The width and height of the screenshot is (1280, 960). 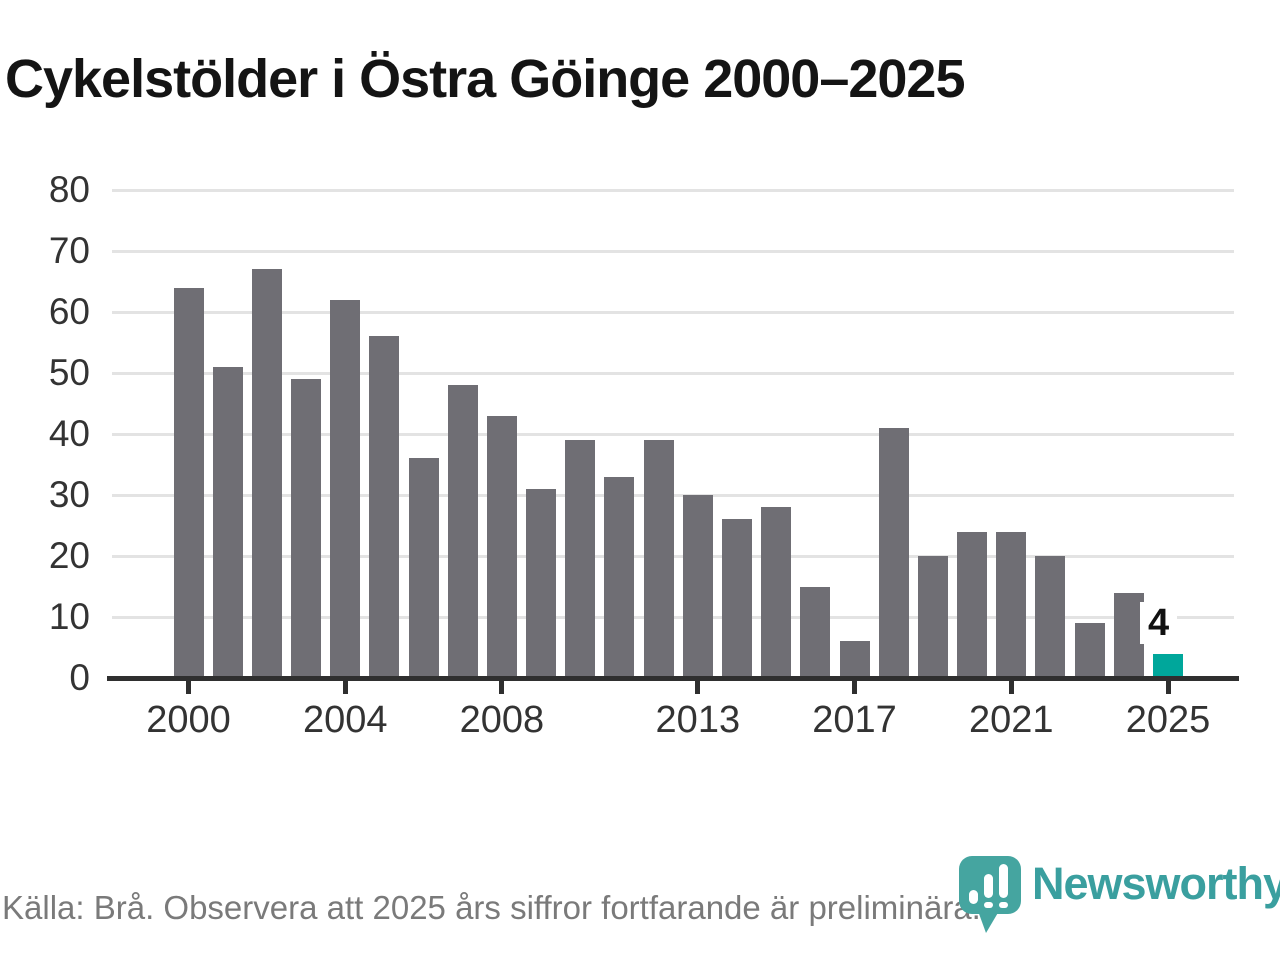 What do you see at coordinates (69, 494) in the screenshot?
I see `y-axis-label-30: 30` at bounding box center [69, 494].